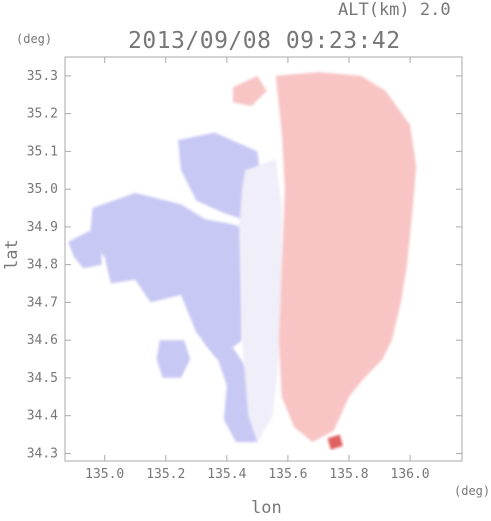 The width and height of the screenshot is (491, 521). Describe the element at coordinates (166, 276) in the screenshot. I see `region-west-negative` at that location.